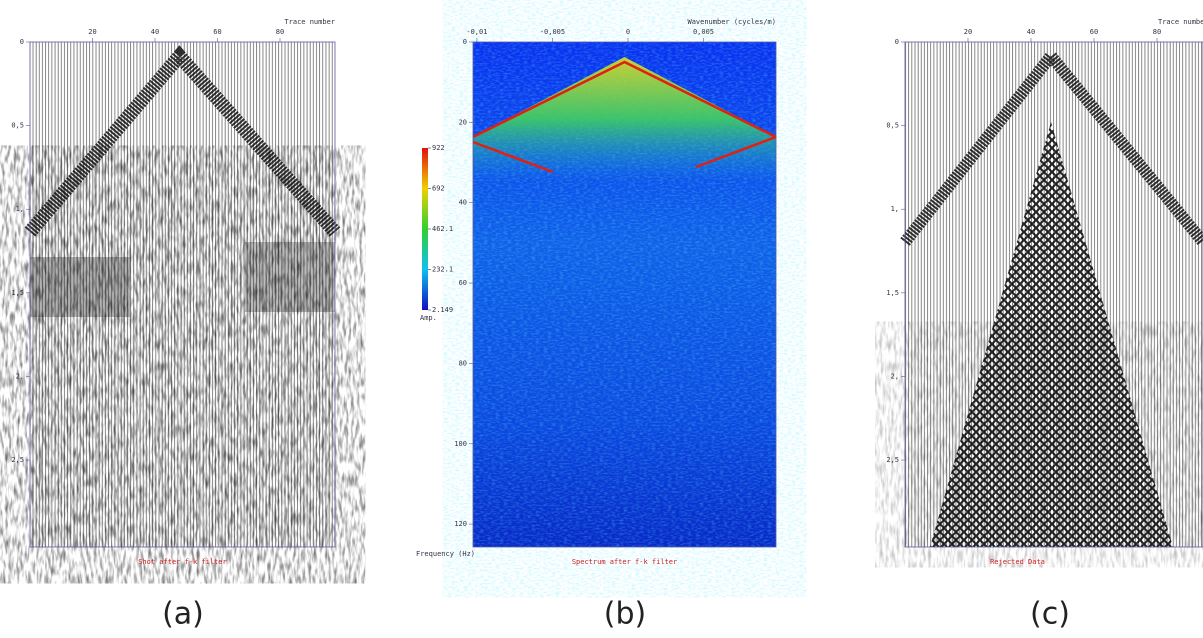  I want to click on noise, so click(182, 364).